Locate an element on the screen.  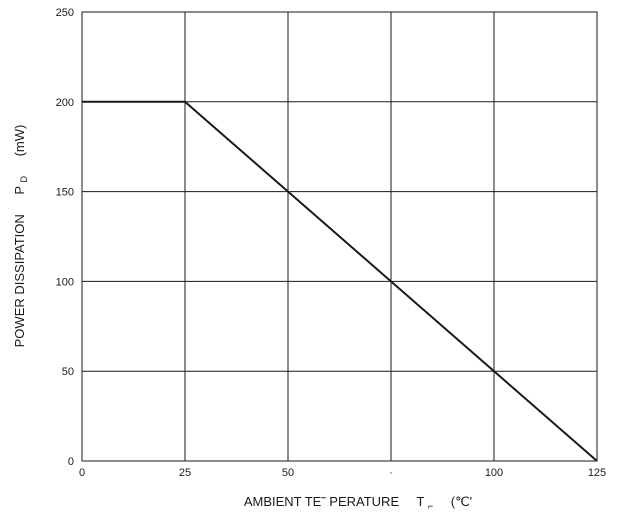
y-tick-label: 50 is located at coordinates (68, 372).